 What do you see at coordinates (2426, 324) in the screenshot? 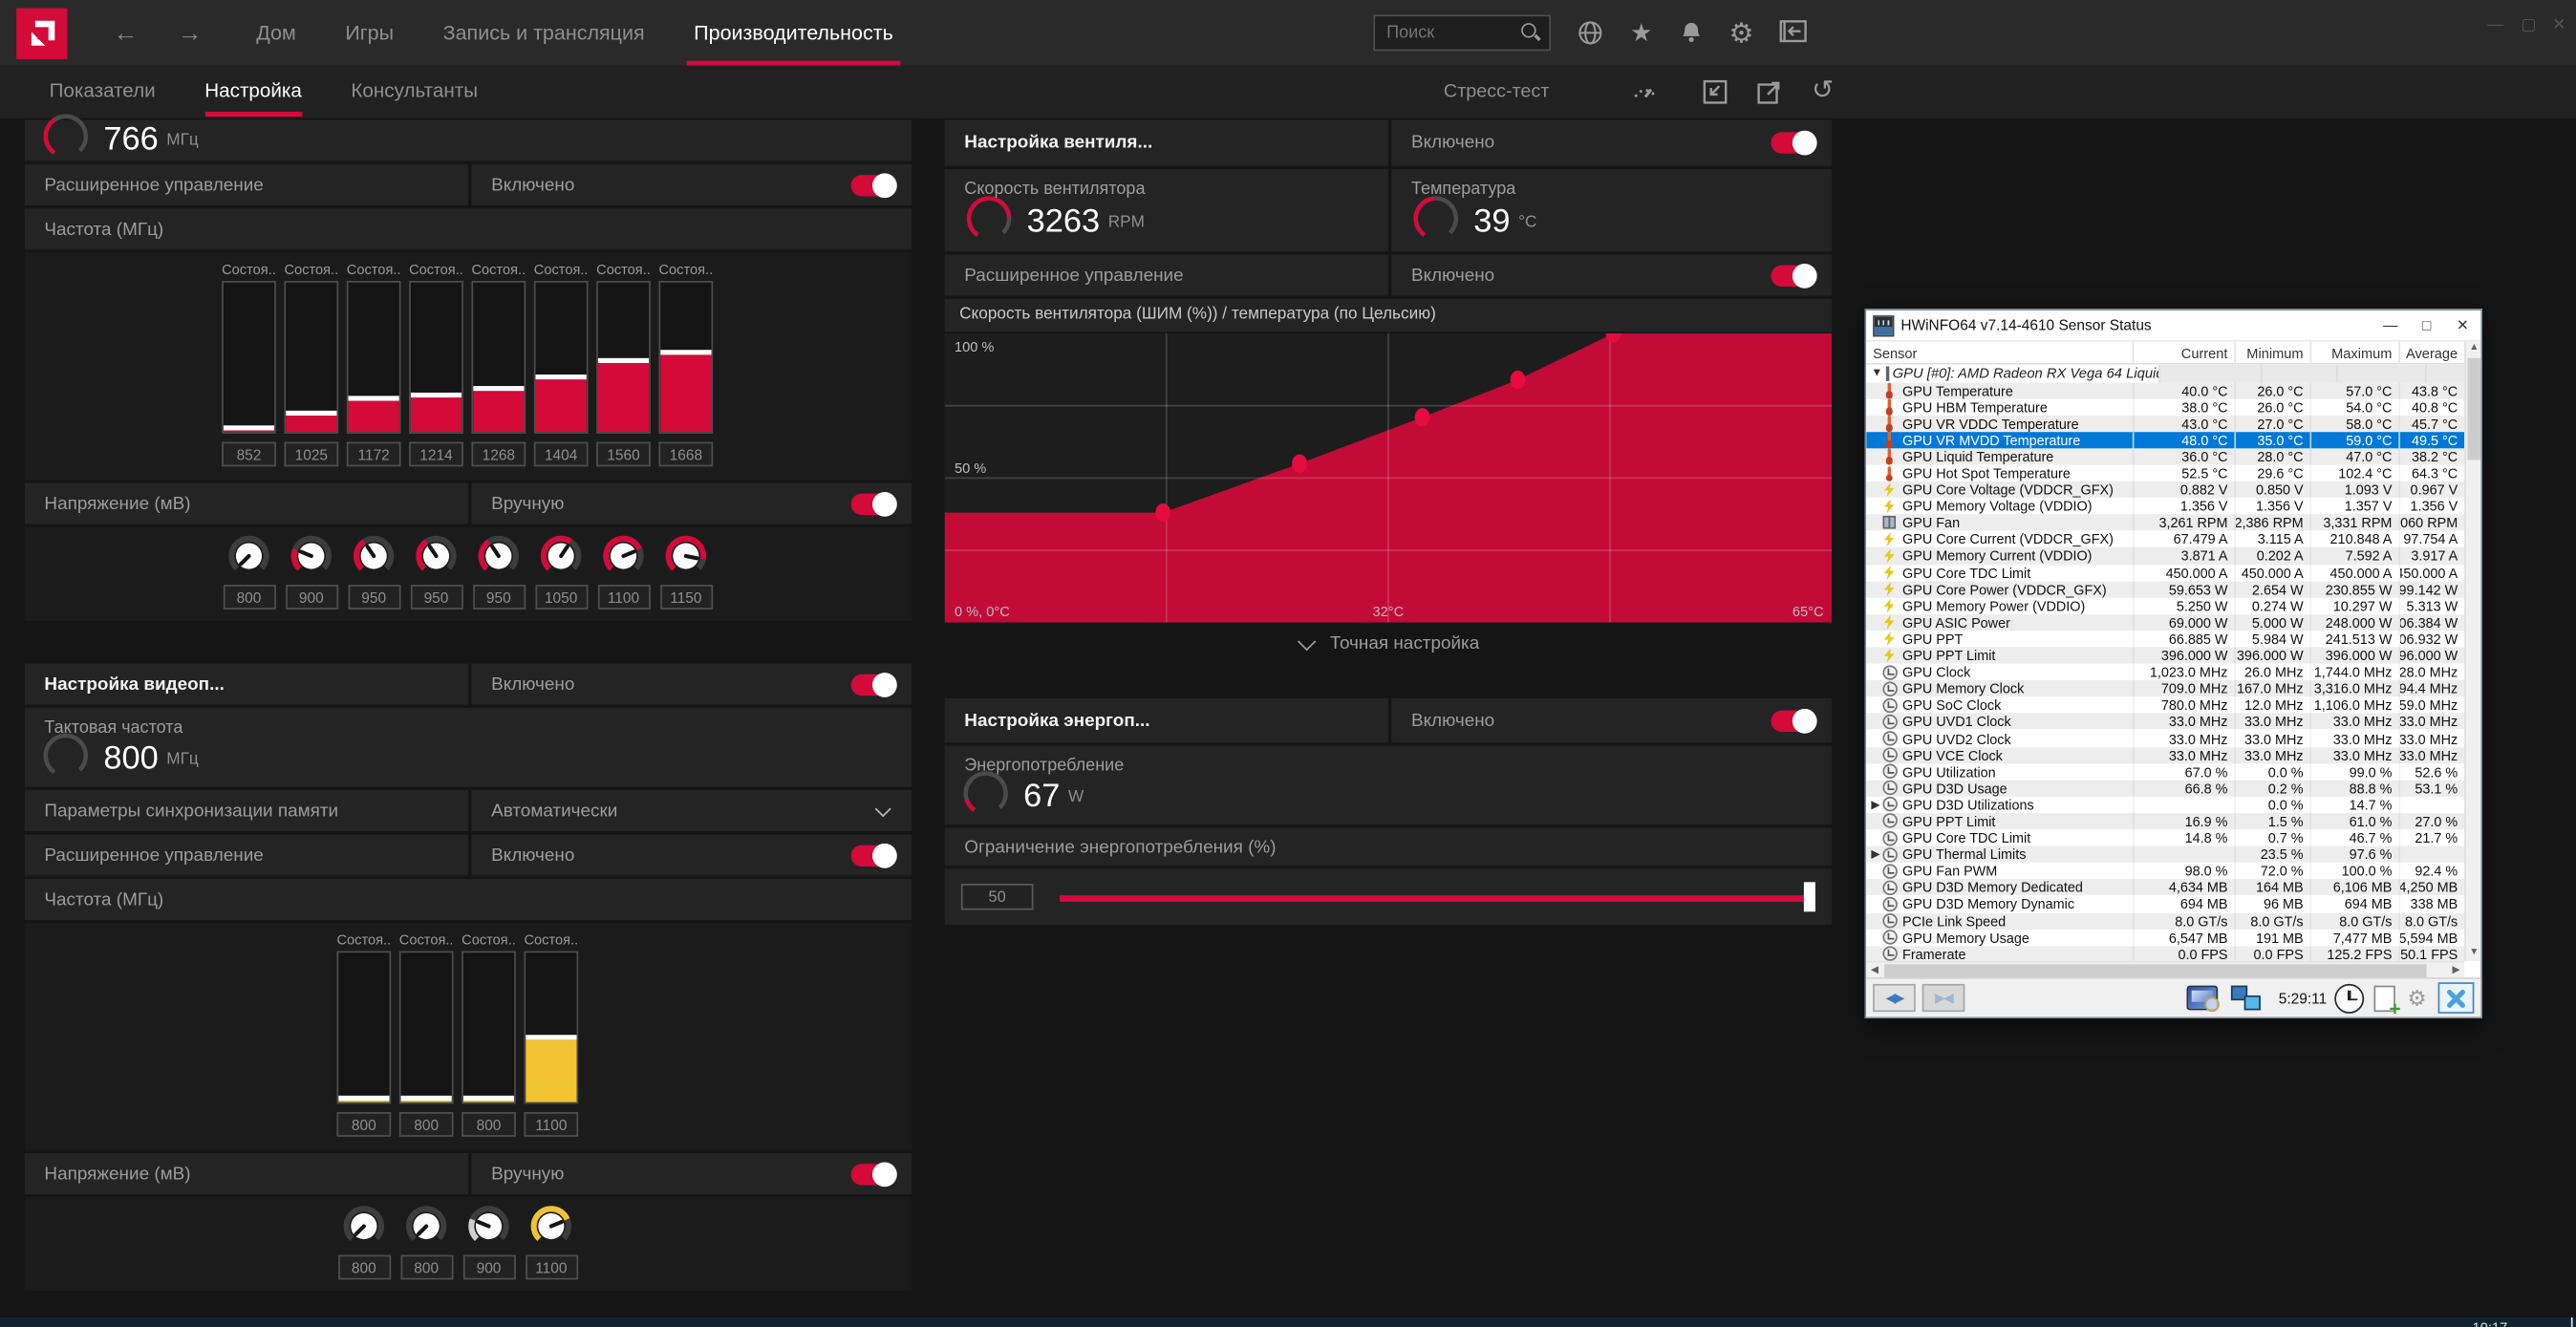
I see `maximize-icon: □` at bounding box center [2426, 324].